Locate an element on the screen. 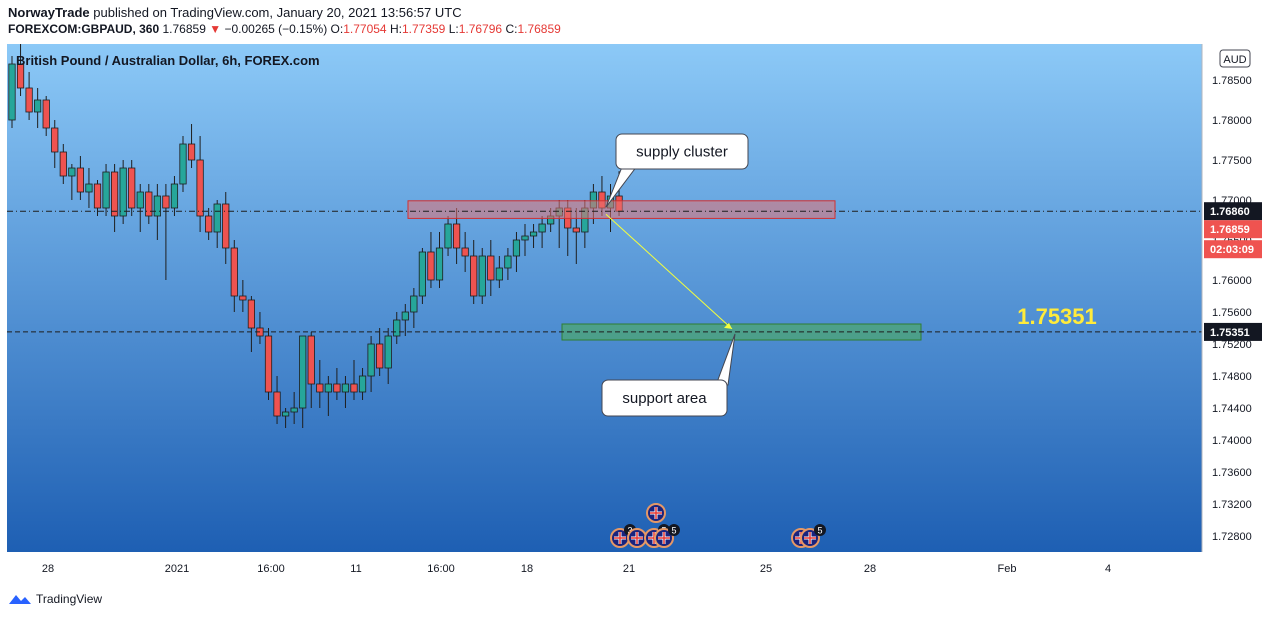 The width and height of the screenshot is (1274, 618). time-axis is located at coordinates (633, 566).